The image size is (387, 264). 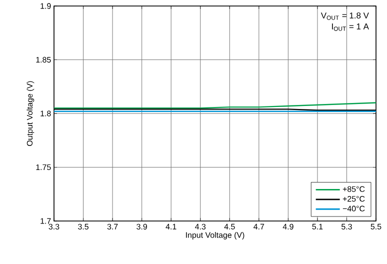 I want to click on annotation: I$_{OUT}$ = 1 A, so click(x=350, y=27).